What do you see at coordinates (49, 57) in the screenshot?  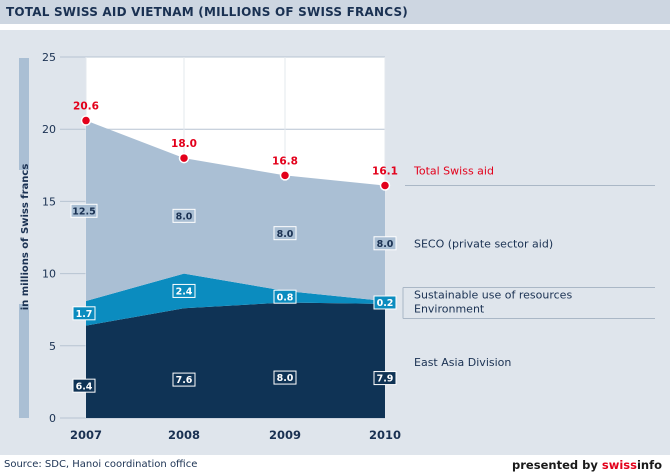 I see `y-tick-label: 25` at bounding box center [49, 57].